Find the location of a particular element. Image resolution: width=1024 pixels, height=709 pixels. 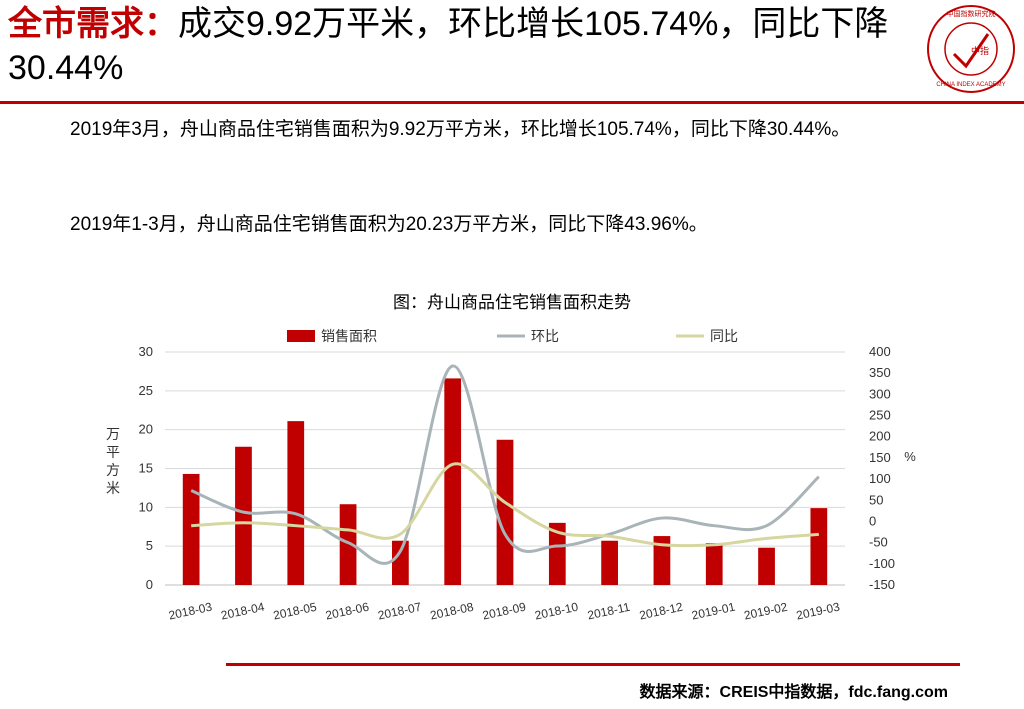

y2-tick-label: 300 is located at coordinates (880, 393).